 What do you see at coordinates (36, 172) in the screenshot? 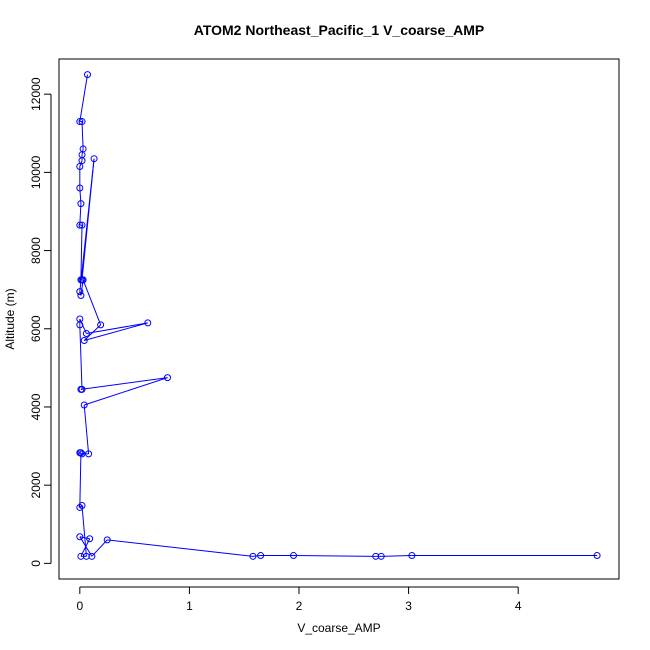
I see `y-tick-label: 10000` at bounding box center [36, 172].